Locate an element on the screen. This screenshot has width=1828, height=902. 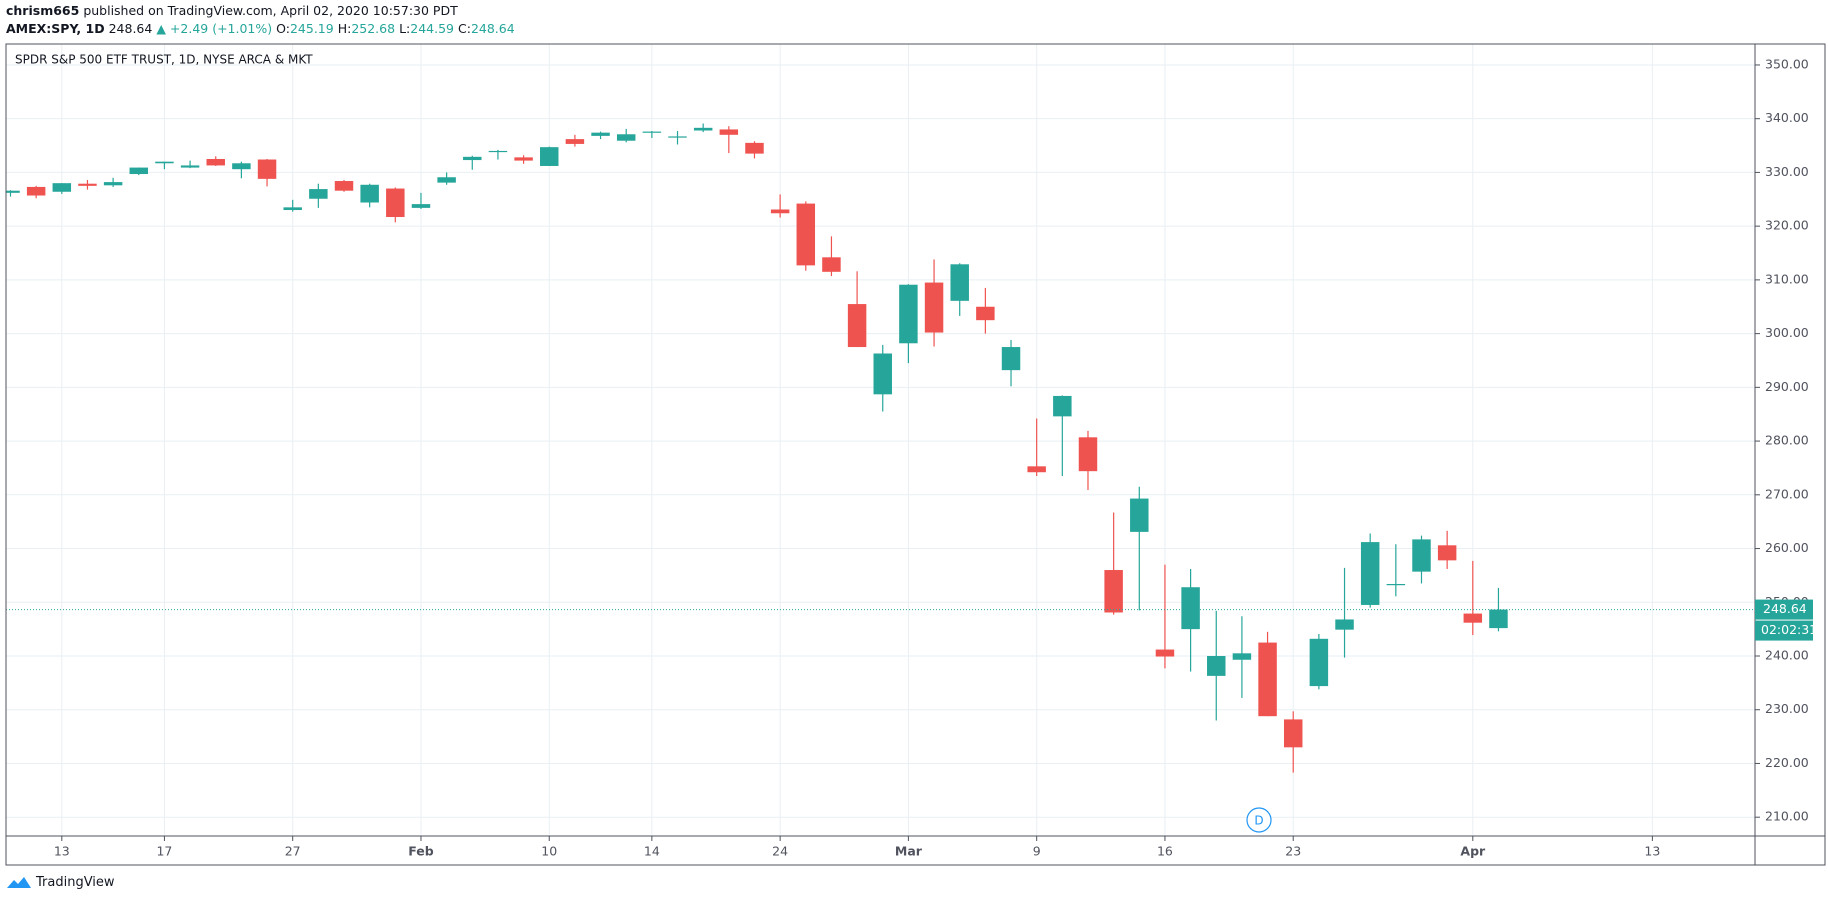
y-tick-label: 300.00 is located at coordinates (1787, 332).